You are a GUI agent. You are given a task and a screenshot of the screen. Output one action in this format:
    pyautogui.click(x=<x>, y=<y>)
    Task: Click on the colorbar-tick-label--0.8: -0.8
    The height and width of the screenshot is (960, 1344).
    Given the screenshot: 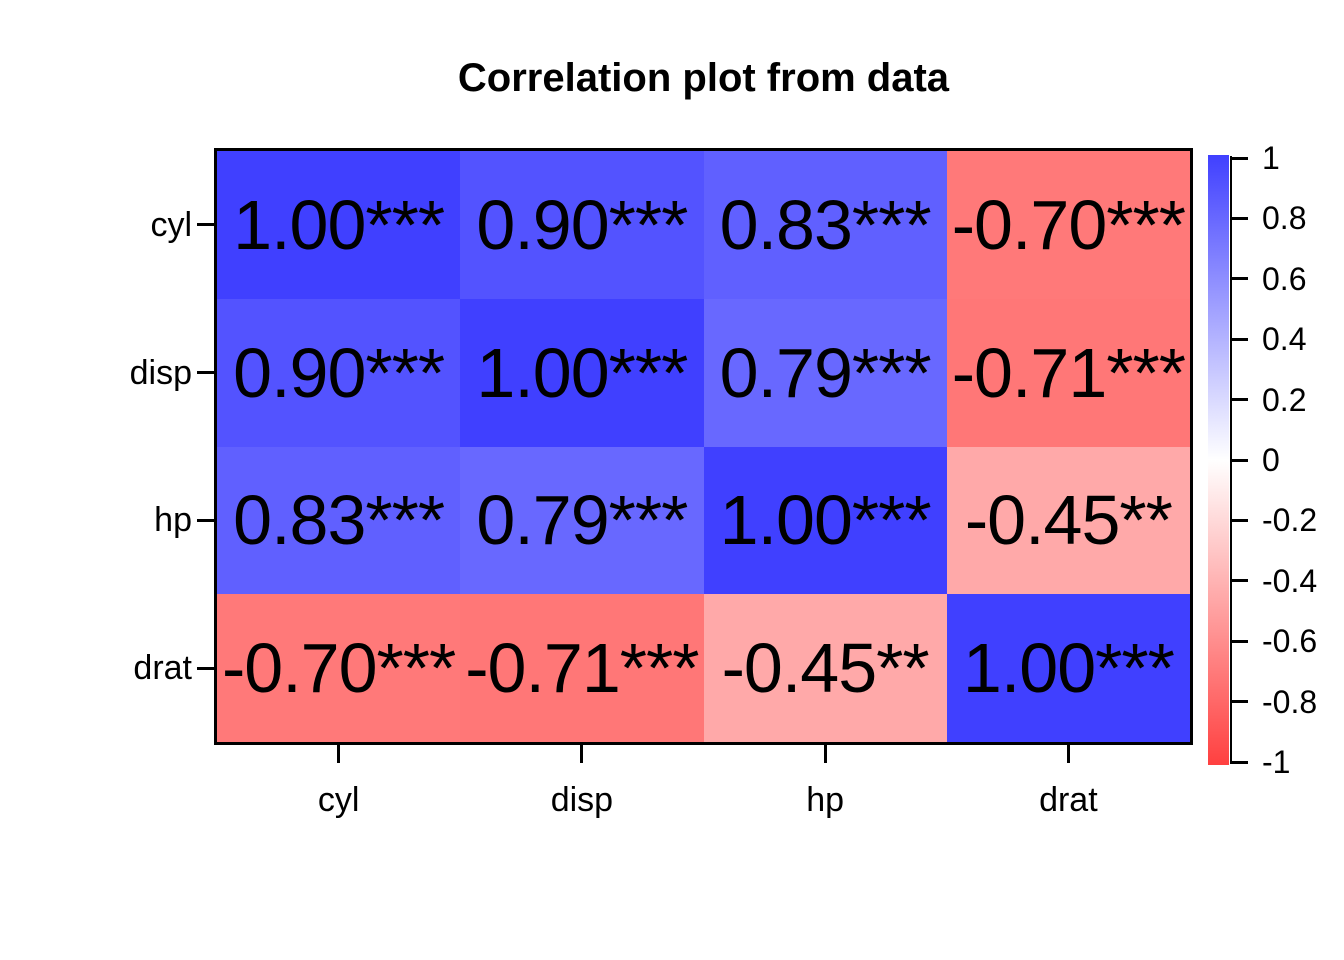 What is the action you would take?
    pyautogui.click(x=1290, y=701)
    